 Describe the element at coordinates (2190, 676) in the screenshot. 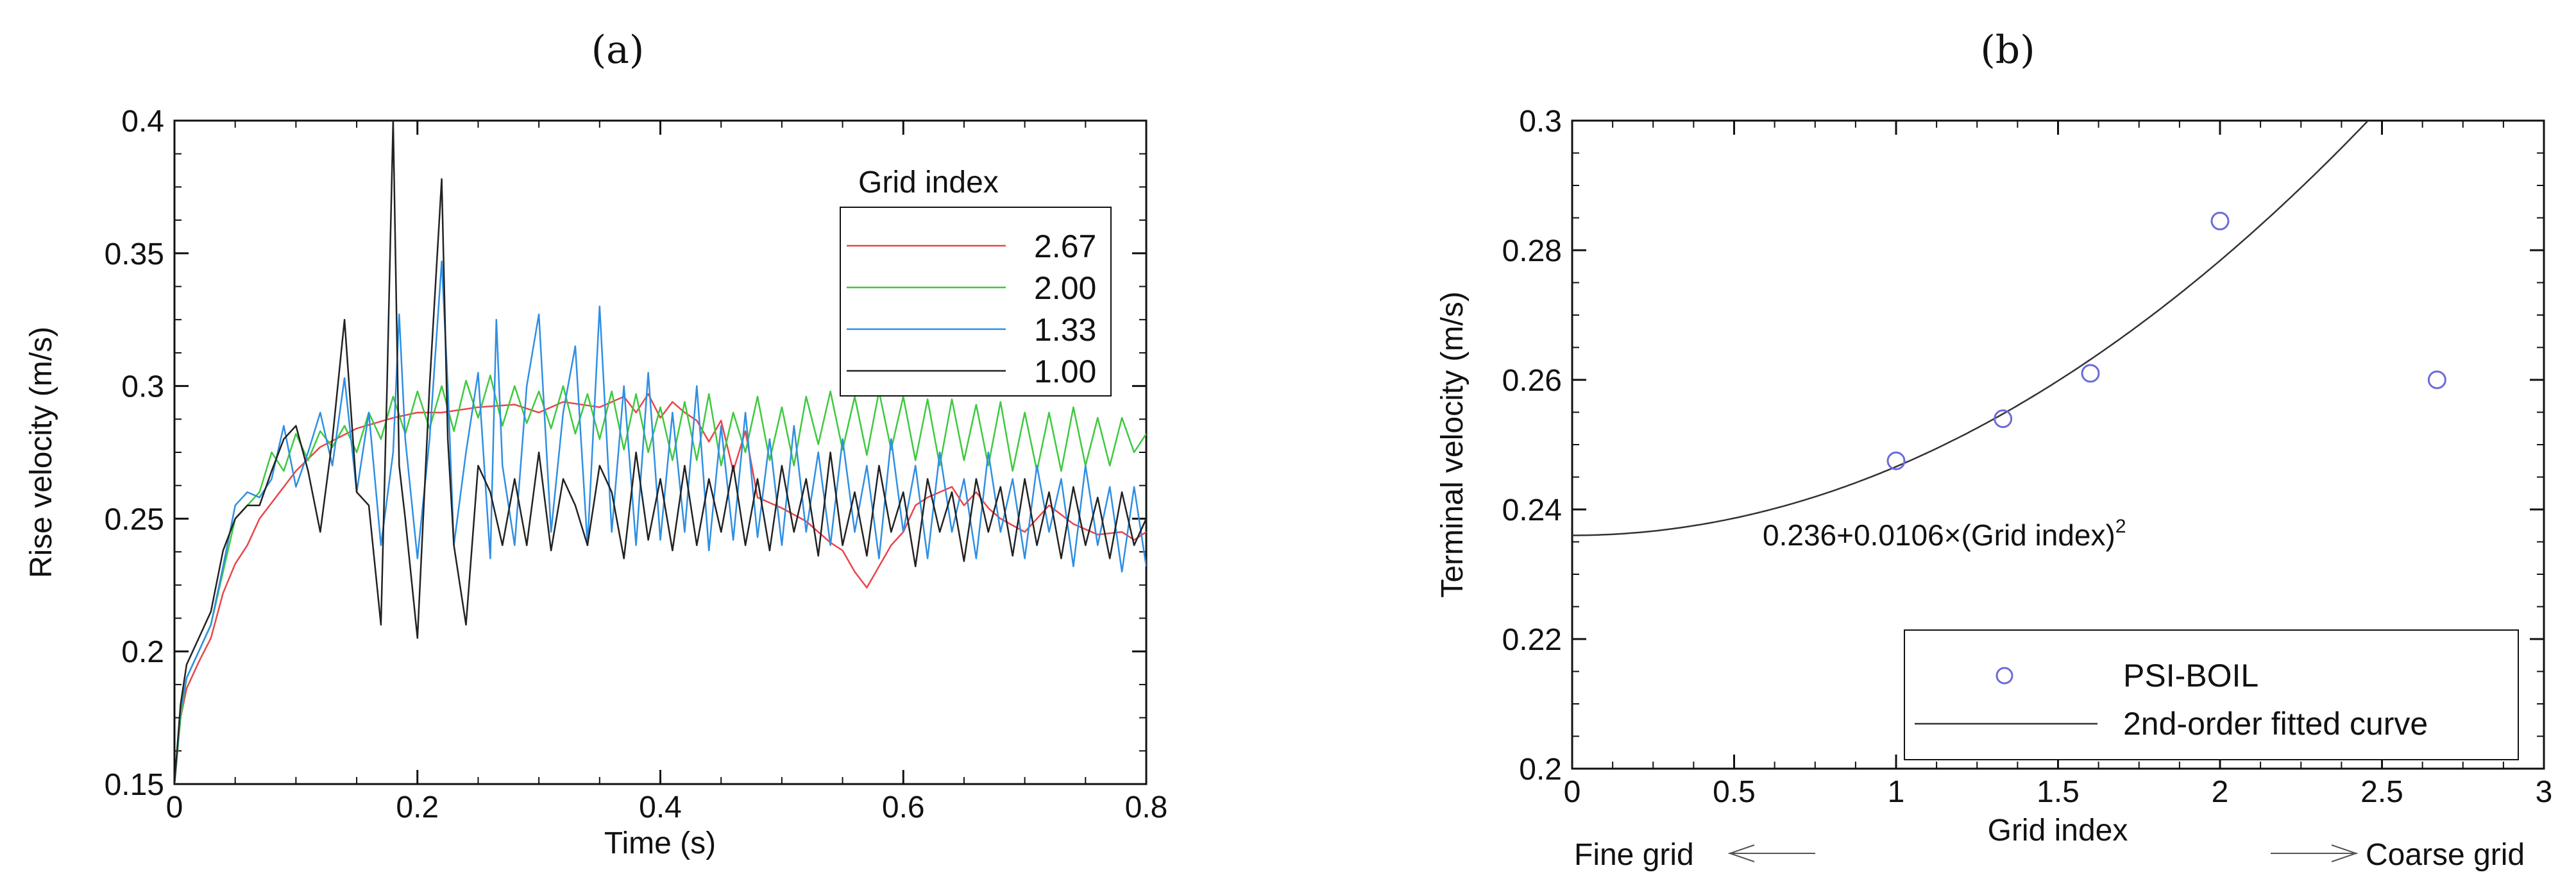

I see `legend-label-psi-boil: PSI-BOIL` at that location.